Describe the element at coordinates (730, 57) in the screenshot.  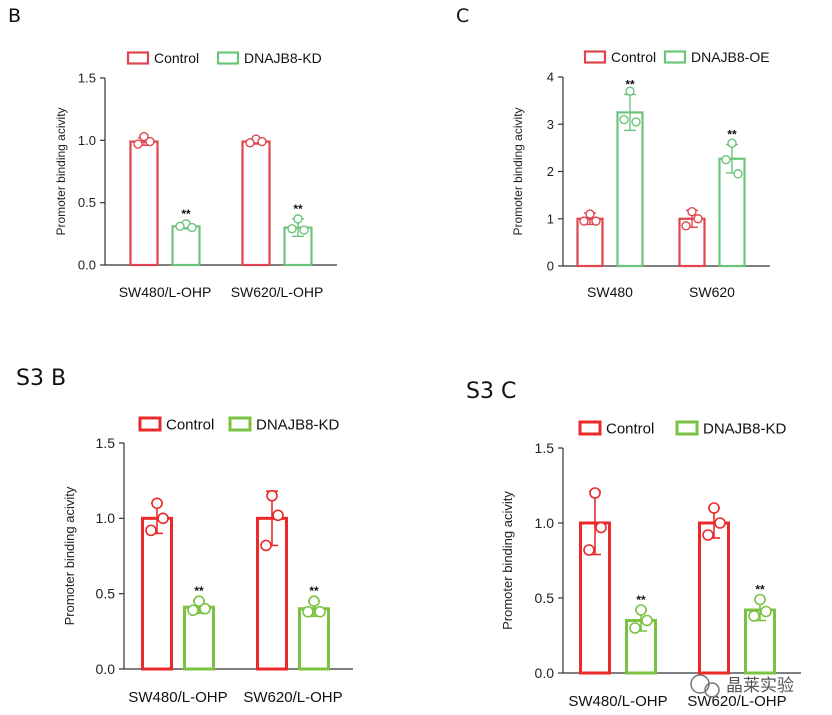
I see `legend-label: DNAJB8-OE` at that location.